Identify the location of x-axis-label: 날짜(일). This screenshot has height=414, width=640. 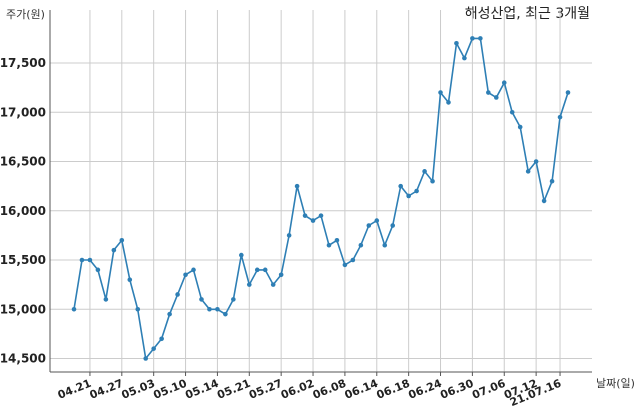
(615, 383).